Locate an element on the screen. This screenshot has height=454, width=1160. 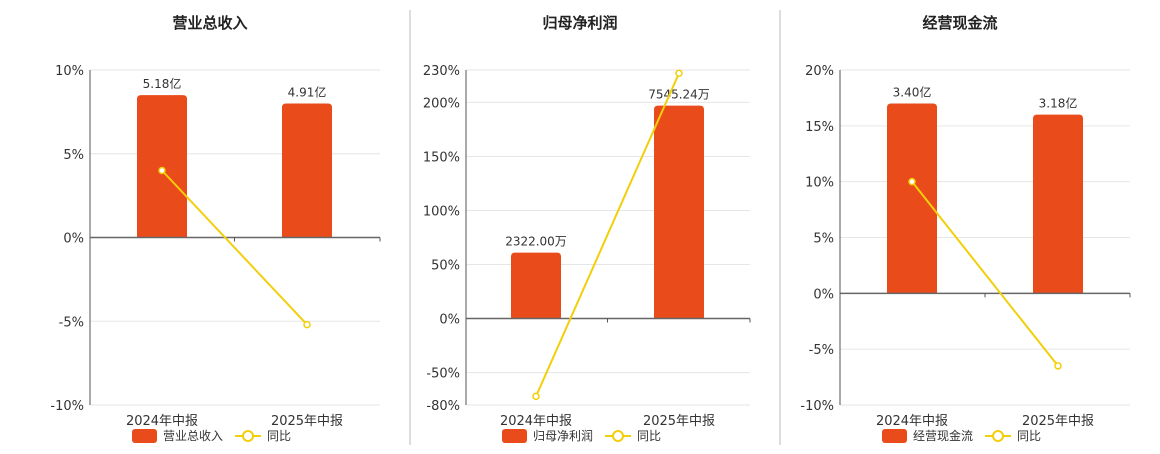
y-tick-label: -80% is located at coordinates (443, 406).